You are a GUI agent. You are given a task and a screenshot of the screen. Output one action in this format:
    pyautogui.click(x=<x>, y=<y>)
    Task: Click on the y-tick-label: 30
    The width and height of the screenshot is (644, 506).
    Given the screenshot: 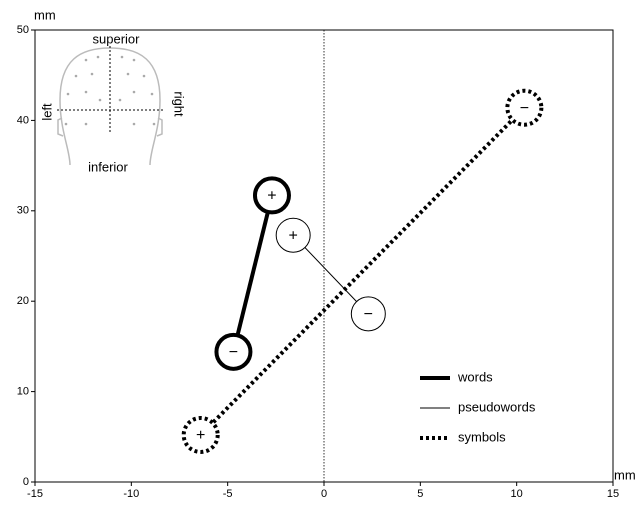 What is the action you would take?
    pyautogui.click(x=23, y=211)
    